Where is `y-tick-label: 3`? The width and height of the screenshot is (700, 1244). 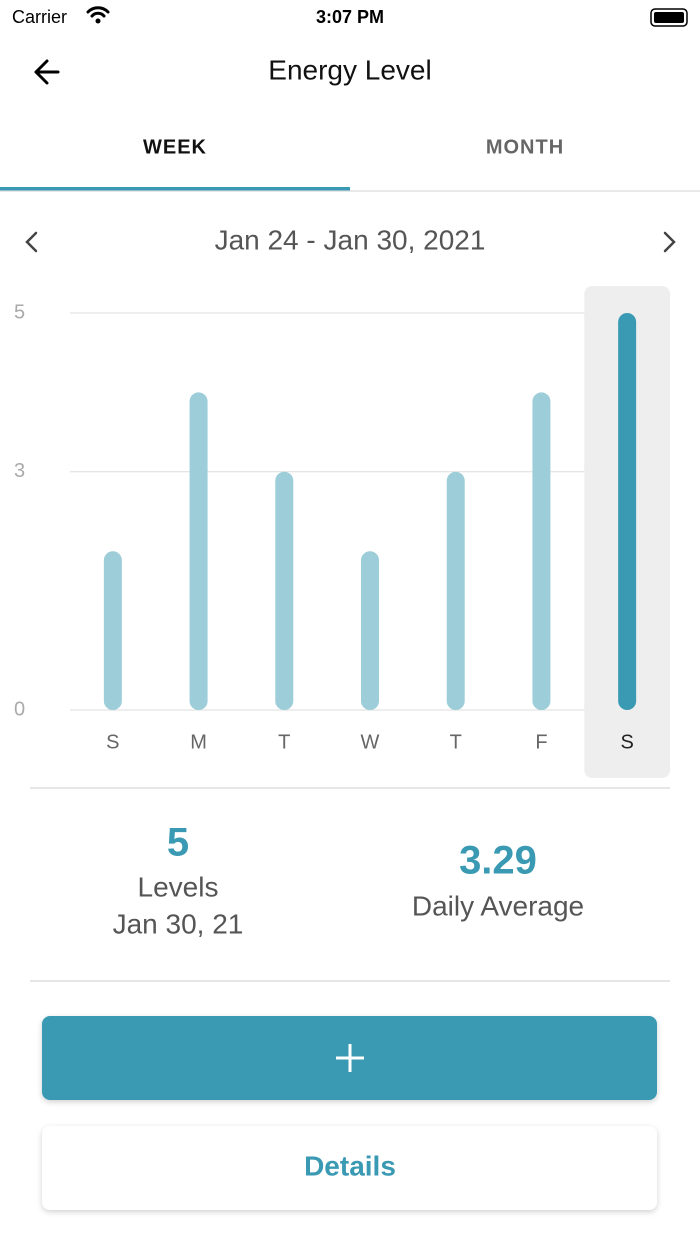 y-tick-label: 3 is located at coordinates (19, 471).